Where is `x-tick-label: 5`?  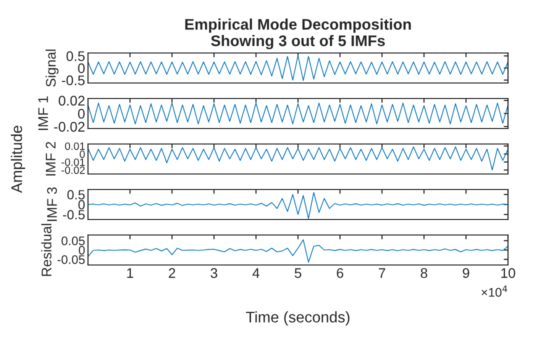
x-tick-label: 5 is located at coordinates (298, 273).